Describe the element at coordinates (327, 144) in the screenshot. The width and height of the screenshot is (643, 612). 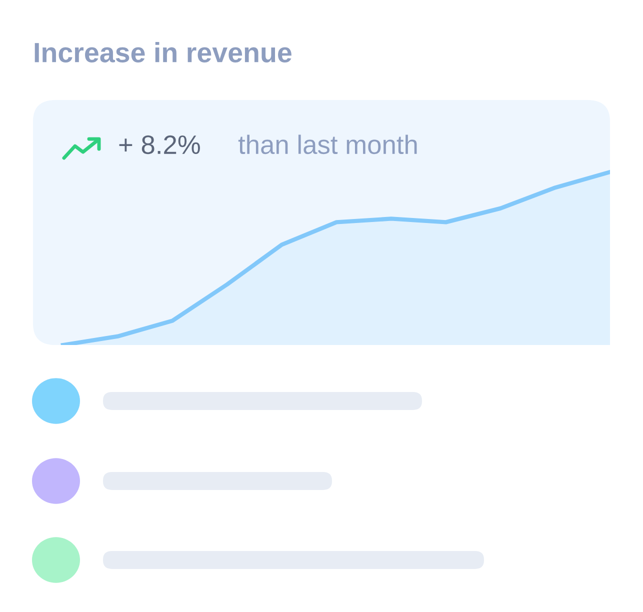
I see `text: than last month` at that location.